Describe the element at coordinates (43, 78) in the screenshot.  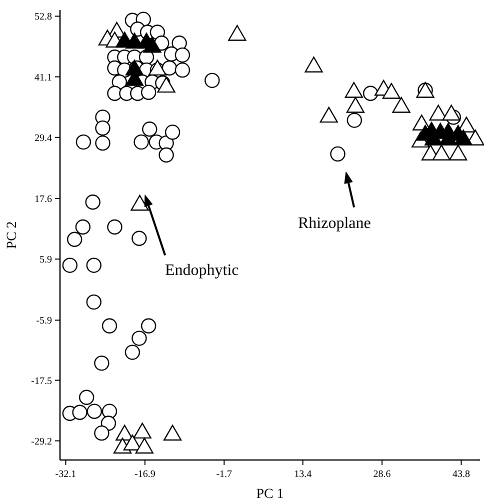
I see `y-tick-label: 41.1` at that location.